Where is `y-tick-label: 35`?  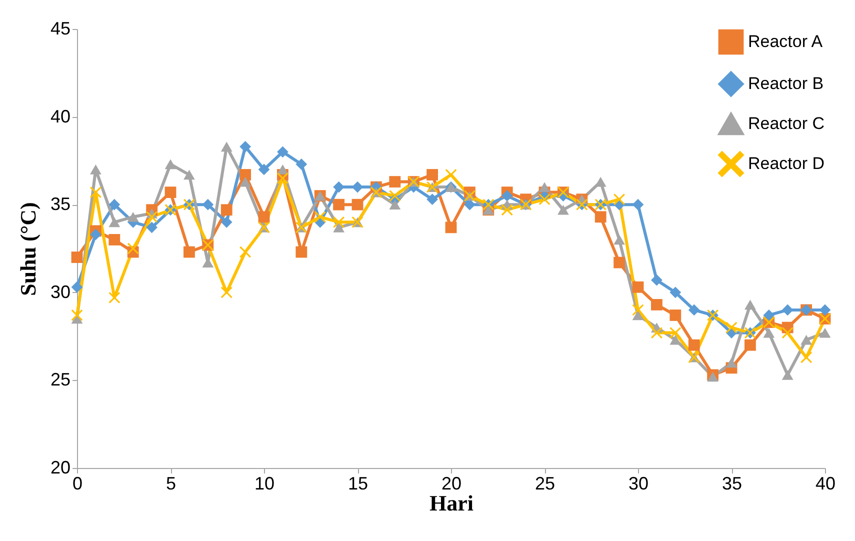
y-tick-label: 35 is located at coordinates (60, 204).